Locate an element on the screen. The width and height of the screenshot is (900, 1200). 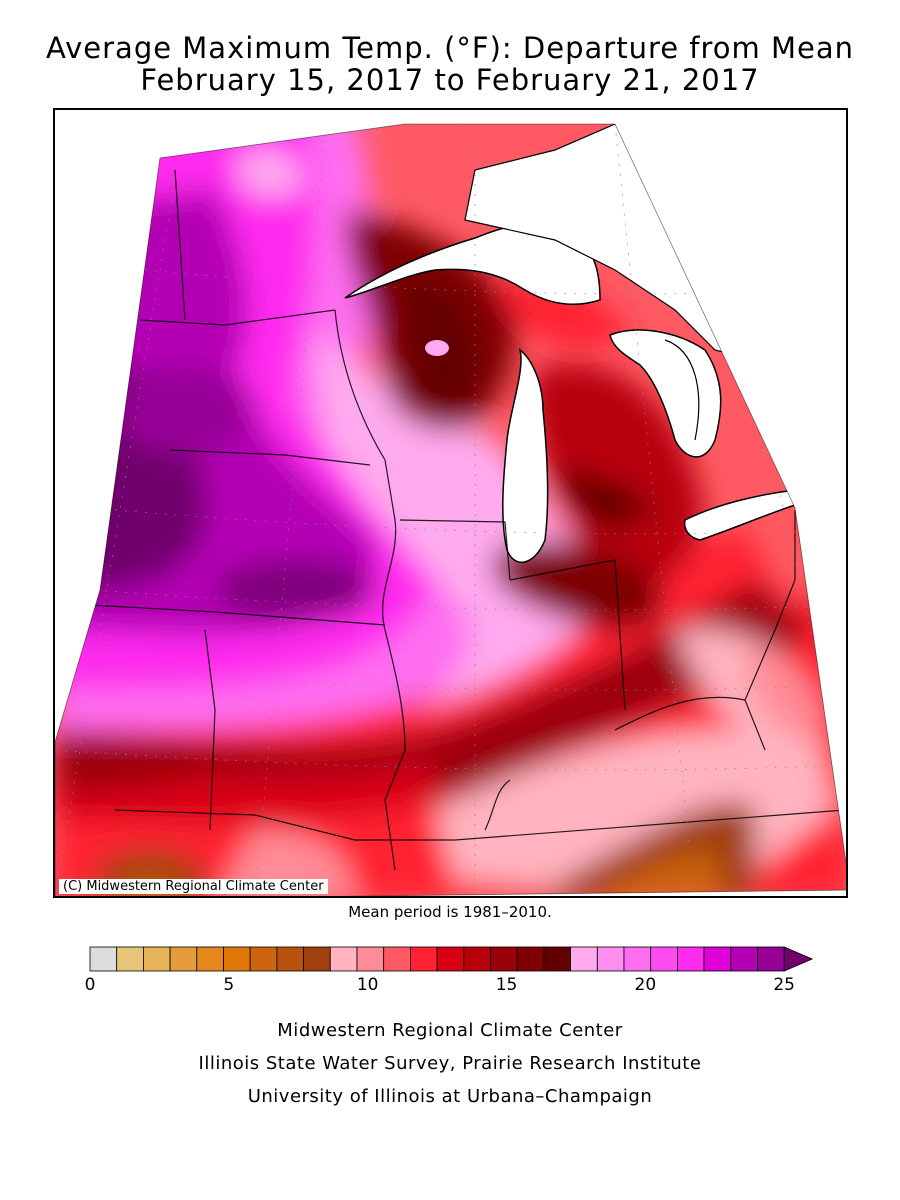
copyright-label: (C) Midwestern Regional Climate Center is located at coordinates (193, 886).